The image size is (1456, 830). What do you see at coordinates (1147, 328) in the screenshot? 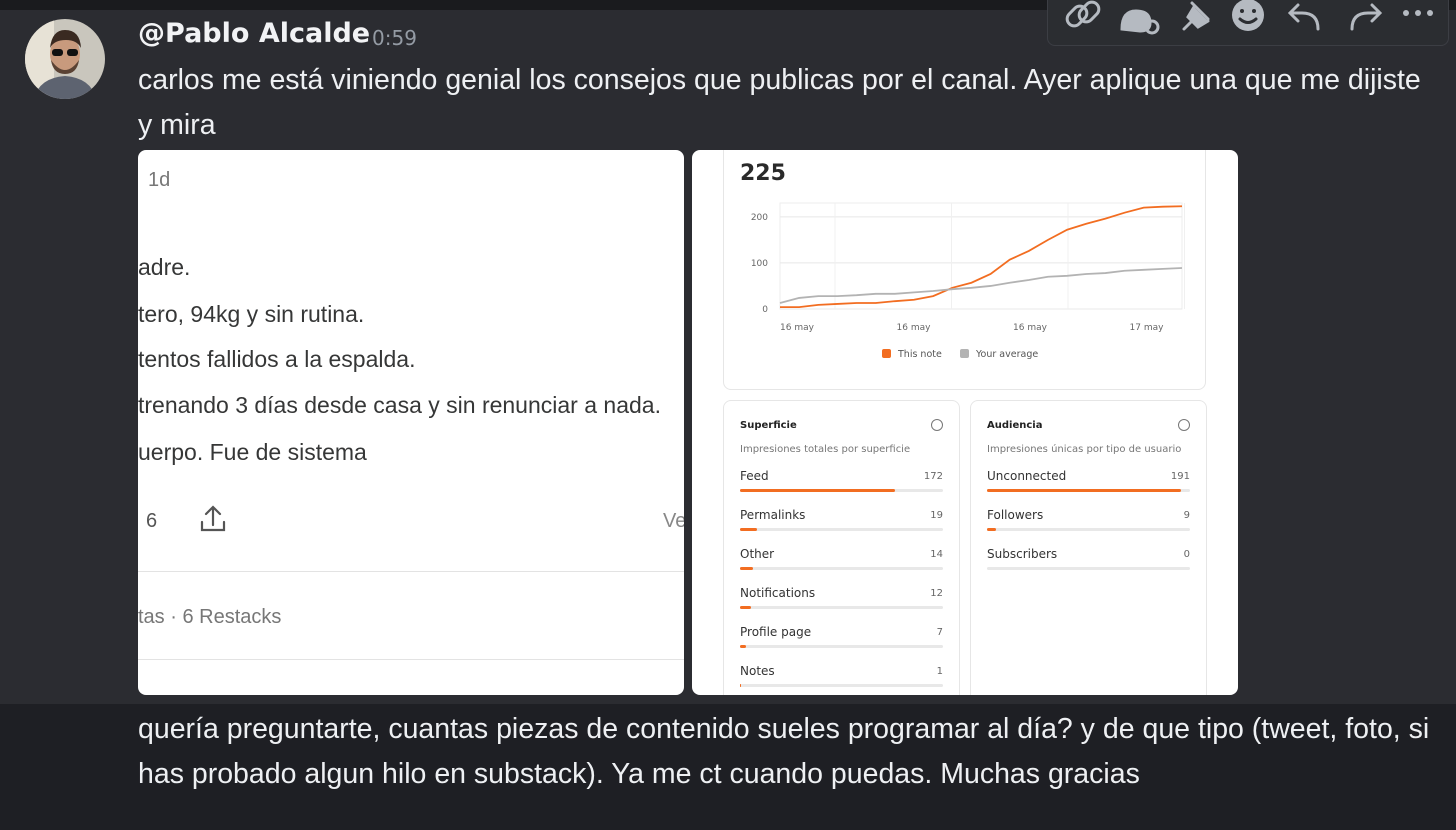
I see `x-tick-label: 17 may` at bounding box center [1147, 328].